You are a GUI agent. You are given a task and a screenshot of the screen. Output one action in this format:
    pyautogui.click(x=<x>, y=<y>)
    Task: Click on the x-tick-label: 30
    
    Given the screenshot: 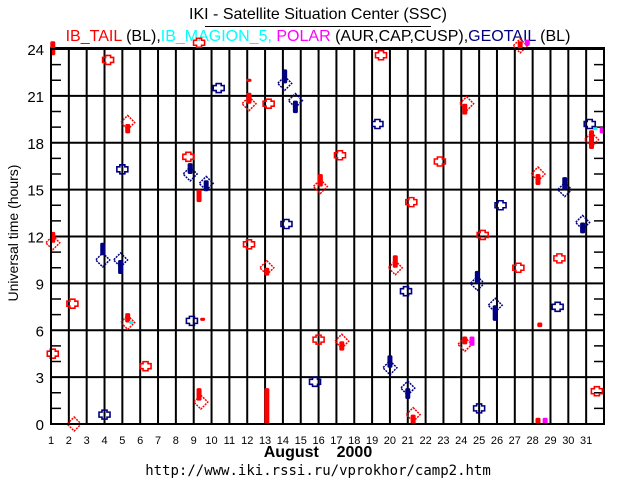 What is the action you would take?
    pyautogui.click(x=568, y=441)
    